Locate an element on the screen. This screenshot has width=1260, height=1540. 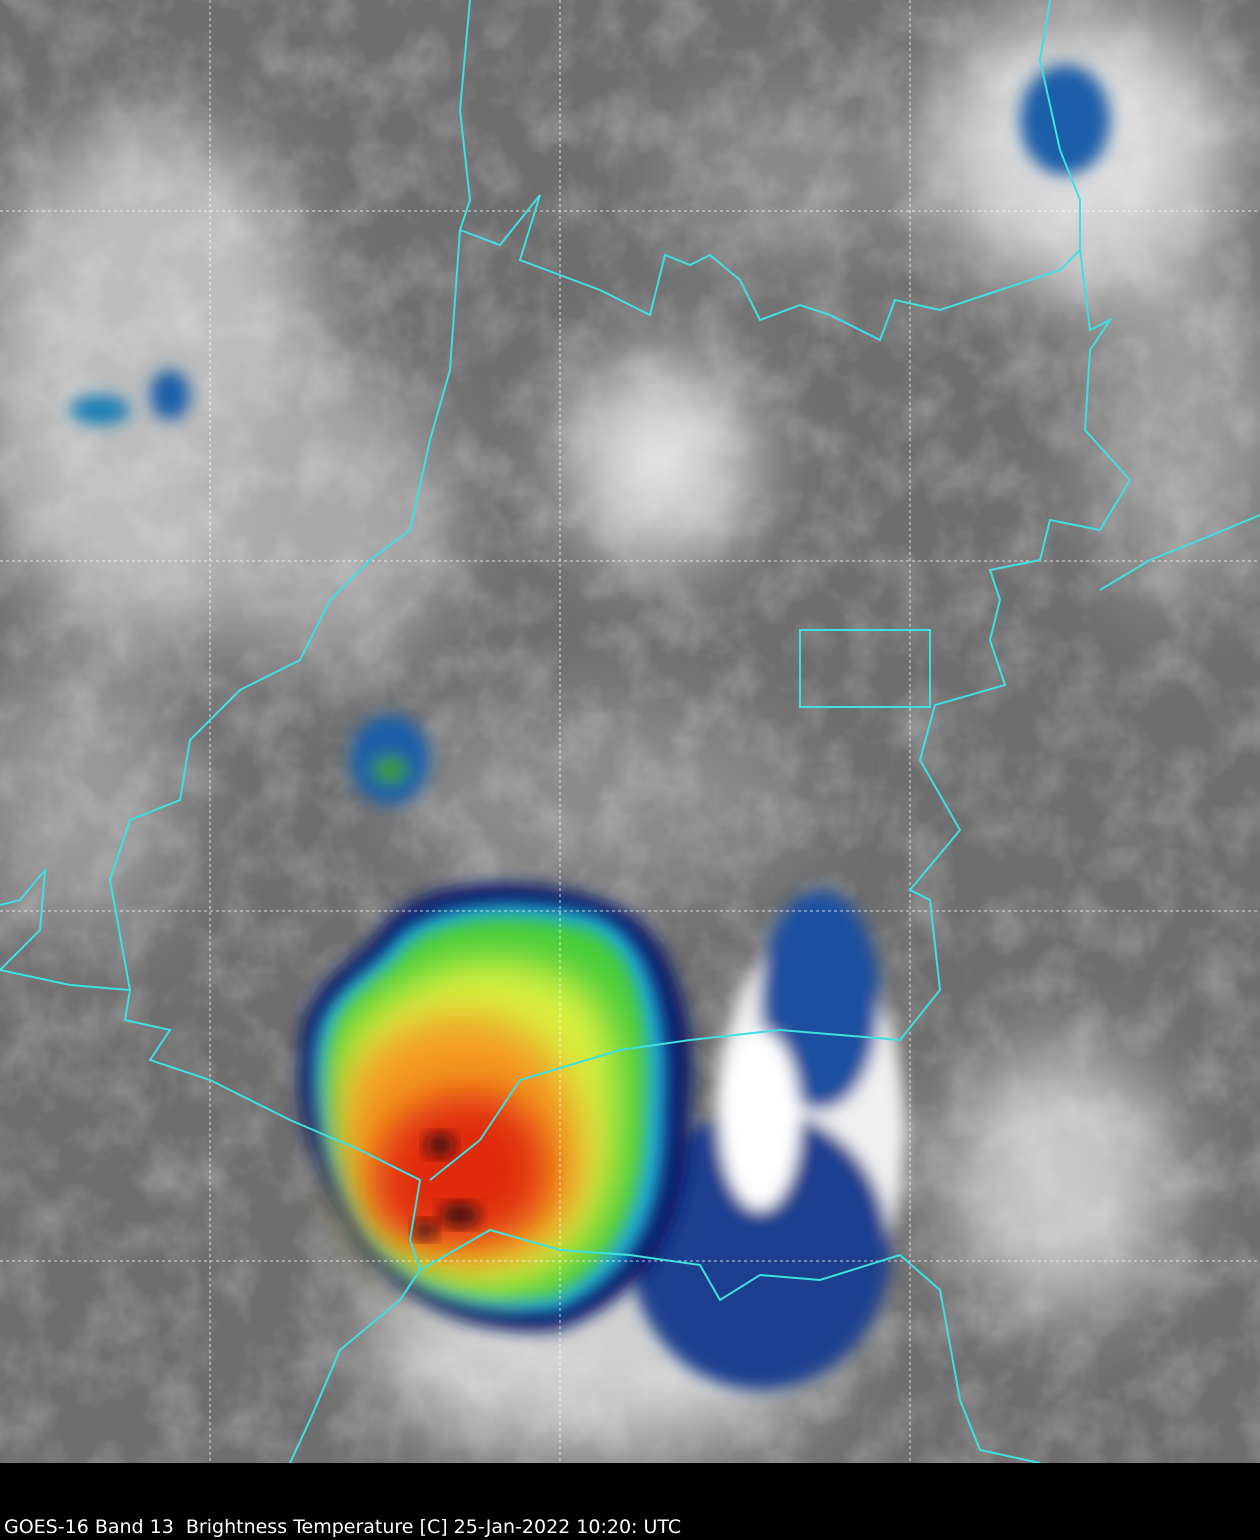
storm-core is located at coordinates (495, 1107).